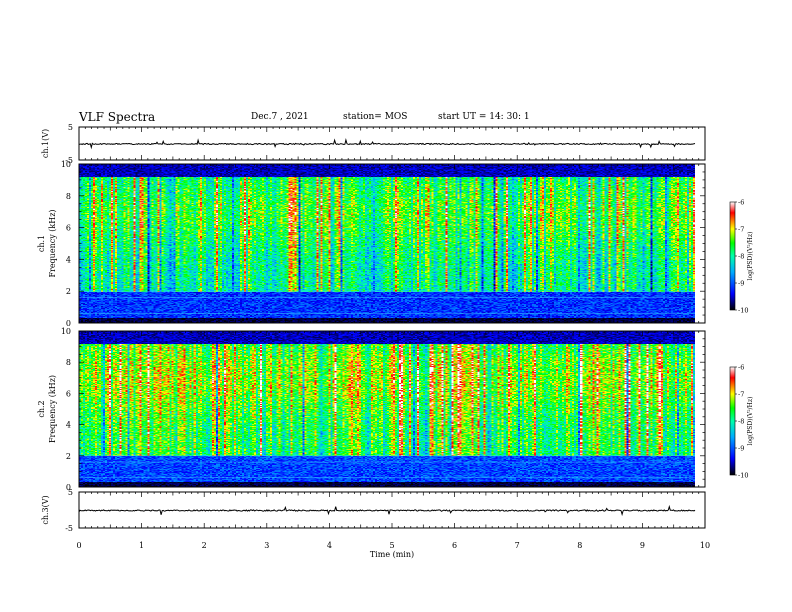 The image size is (792, 612). Describe the element at coordinates (642, 545) in the screenshot. I see `x-tick-label: 9` at that location.